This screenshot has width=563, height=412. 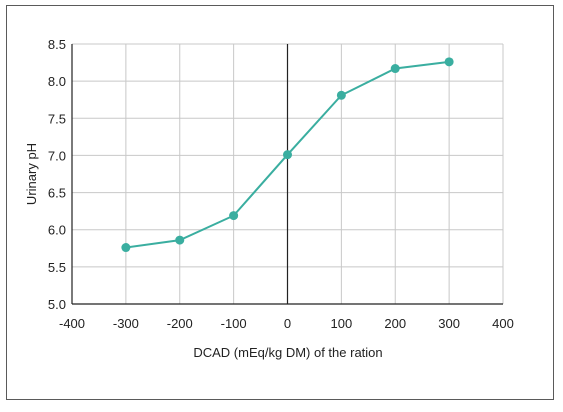 I want to click on x-tick-label: 0, so click(x=287, y=323).